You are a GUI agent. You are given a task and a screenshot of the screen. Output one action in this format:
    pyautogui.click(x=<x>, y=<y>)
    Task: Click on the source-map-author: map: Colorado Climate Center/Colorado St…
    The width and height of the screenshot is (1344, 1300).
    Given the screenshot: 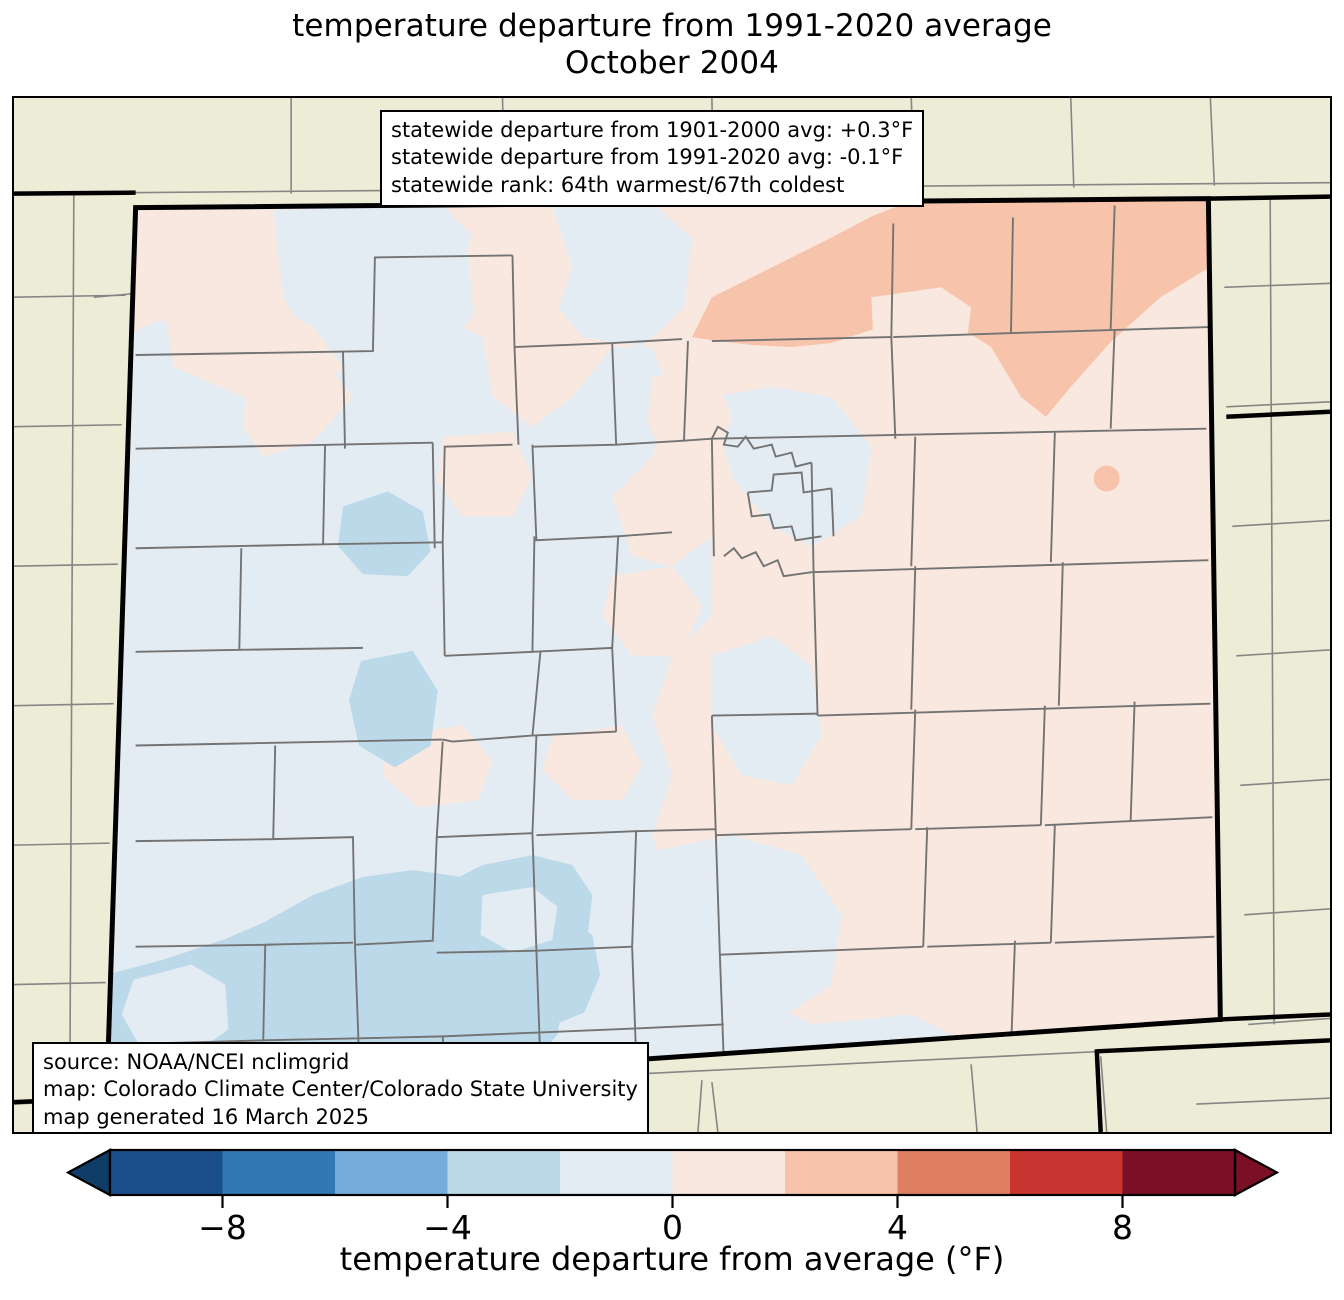 What is the action you would take?
    pyautogui.click(x=340, y=1089)
    